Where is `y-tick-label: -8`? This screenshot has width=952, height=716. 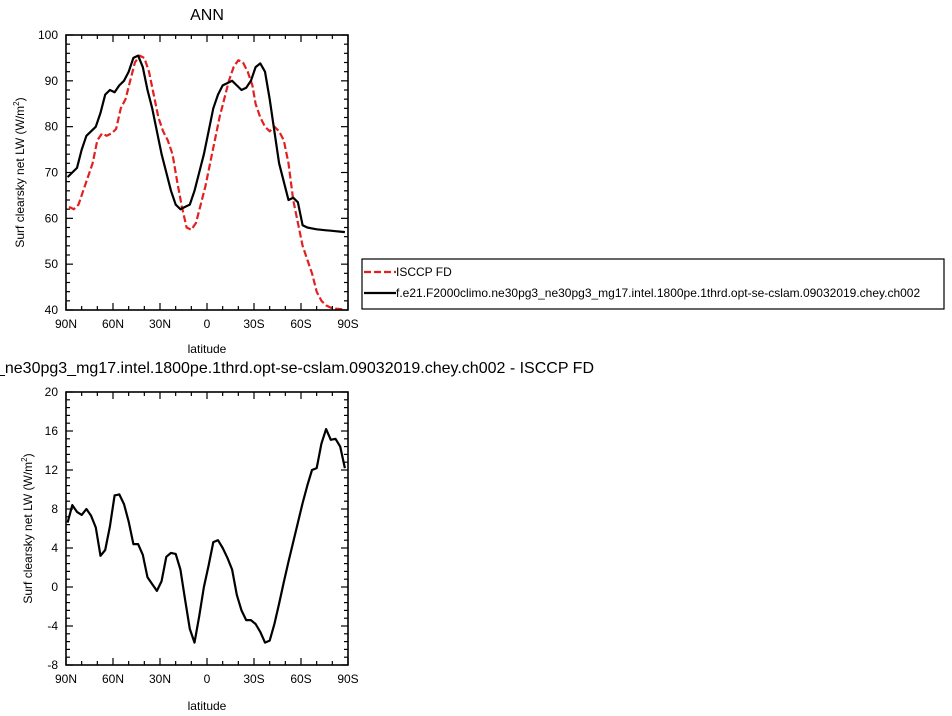
y-tick-label: -8 is located at coordinates (52, 665).